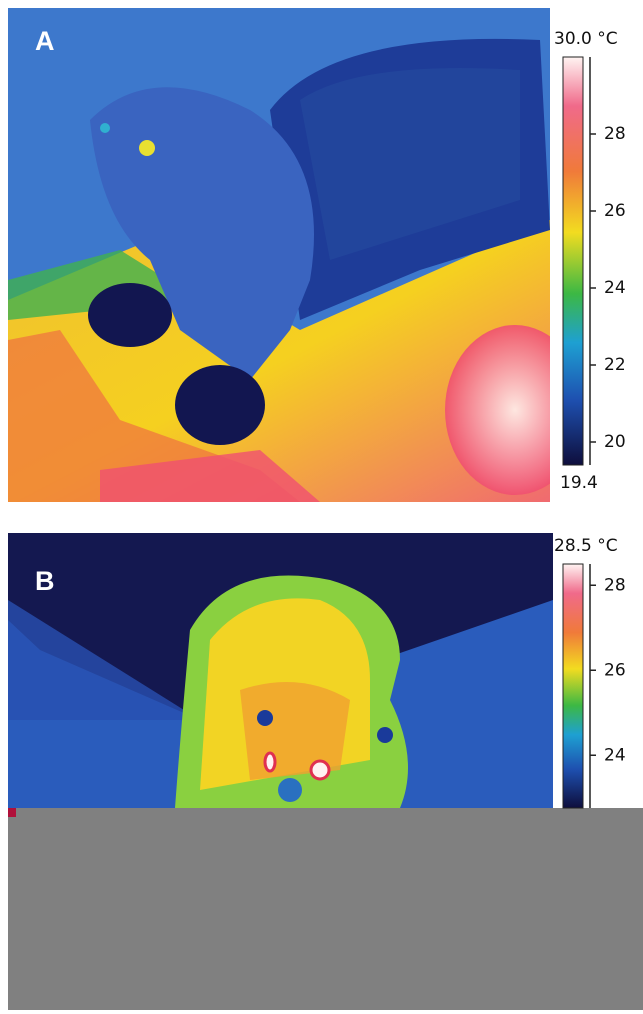 Image resolution: width=643 pixels, height=1014 pixels. I want to click on tick-label: 22, so click(615, 365).